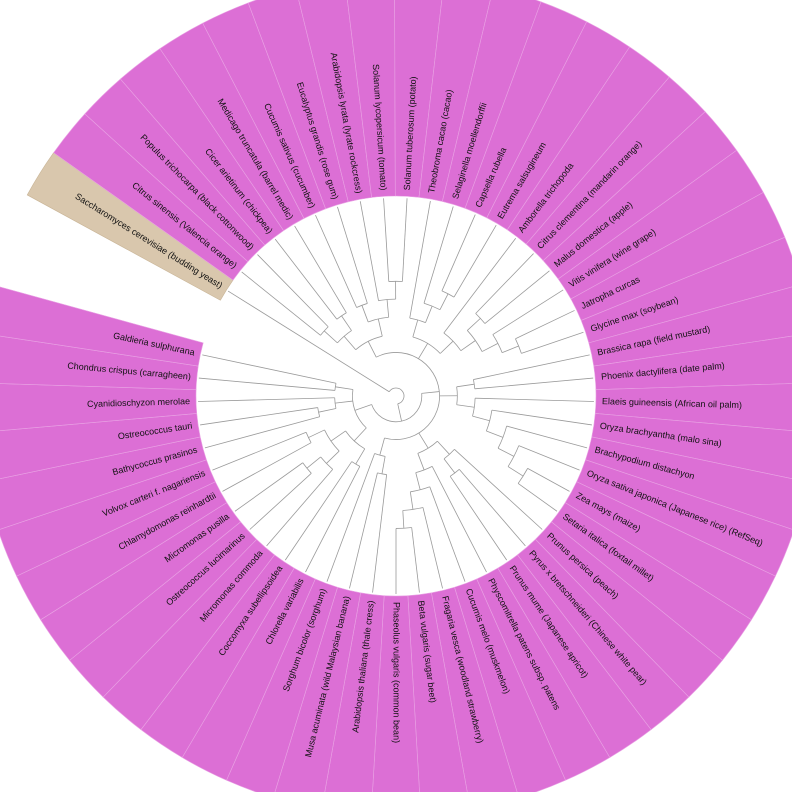  Describe the element at coordinates (138, 402) in the screenshot. I see `leaf-label: Cyanidioschyzon merolae` at that location.